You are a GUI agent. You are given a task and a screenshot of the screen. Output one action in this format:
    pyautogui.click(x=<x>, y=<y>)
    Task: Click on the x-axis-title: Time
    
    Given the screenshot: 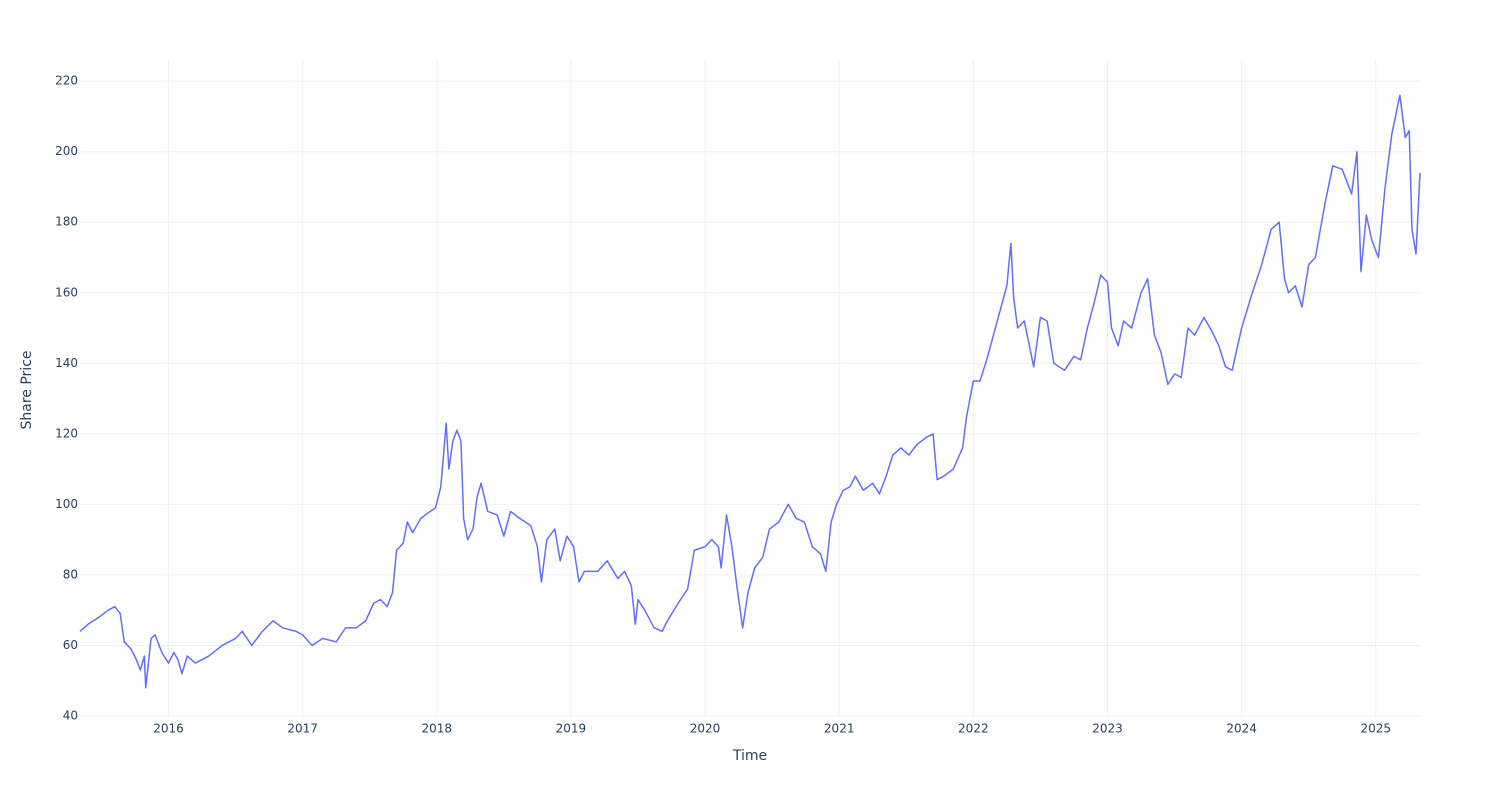 What is the action you would take?
    pyautogui.click(x=749, y=756)
    